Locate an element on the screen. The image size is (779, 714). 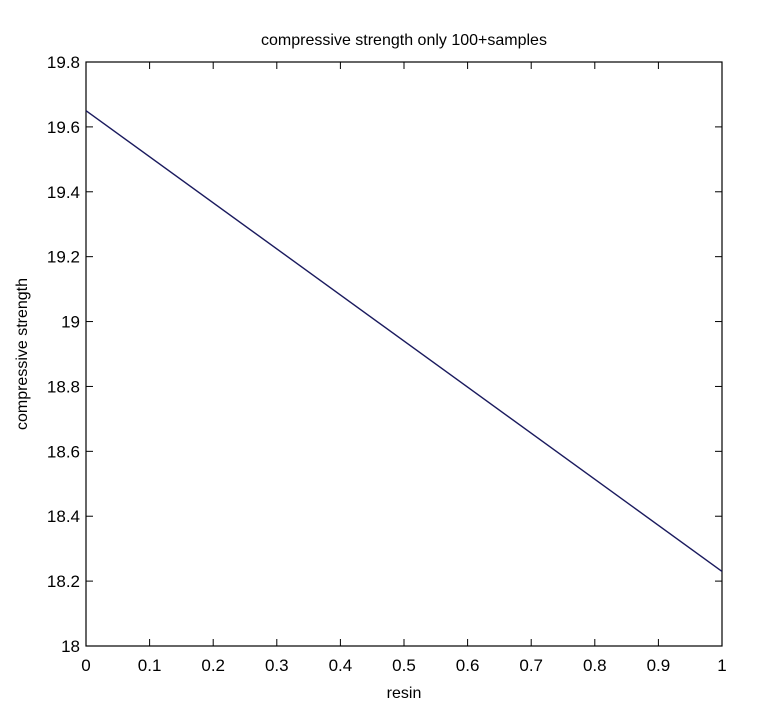
x-tick-label: 0.8 is located at coordinates (595, 665).